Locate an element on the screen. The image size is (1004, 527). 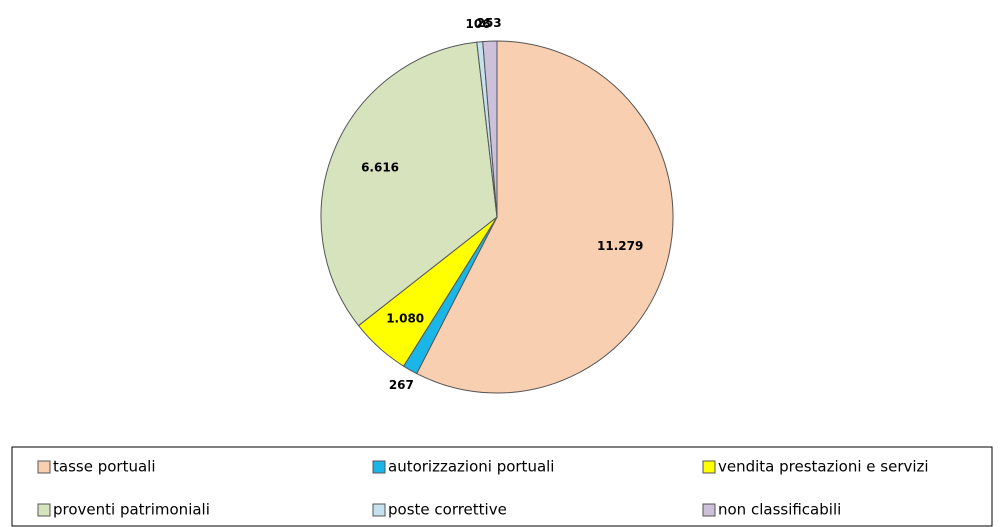
data-label: 11.279 is located at coordinates (620, 246).